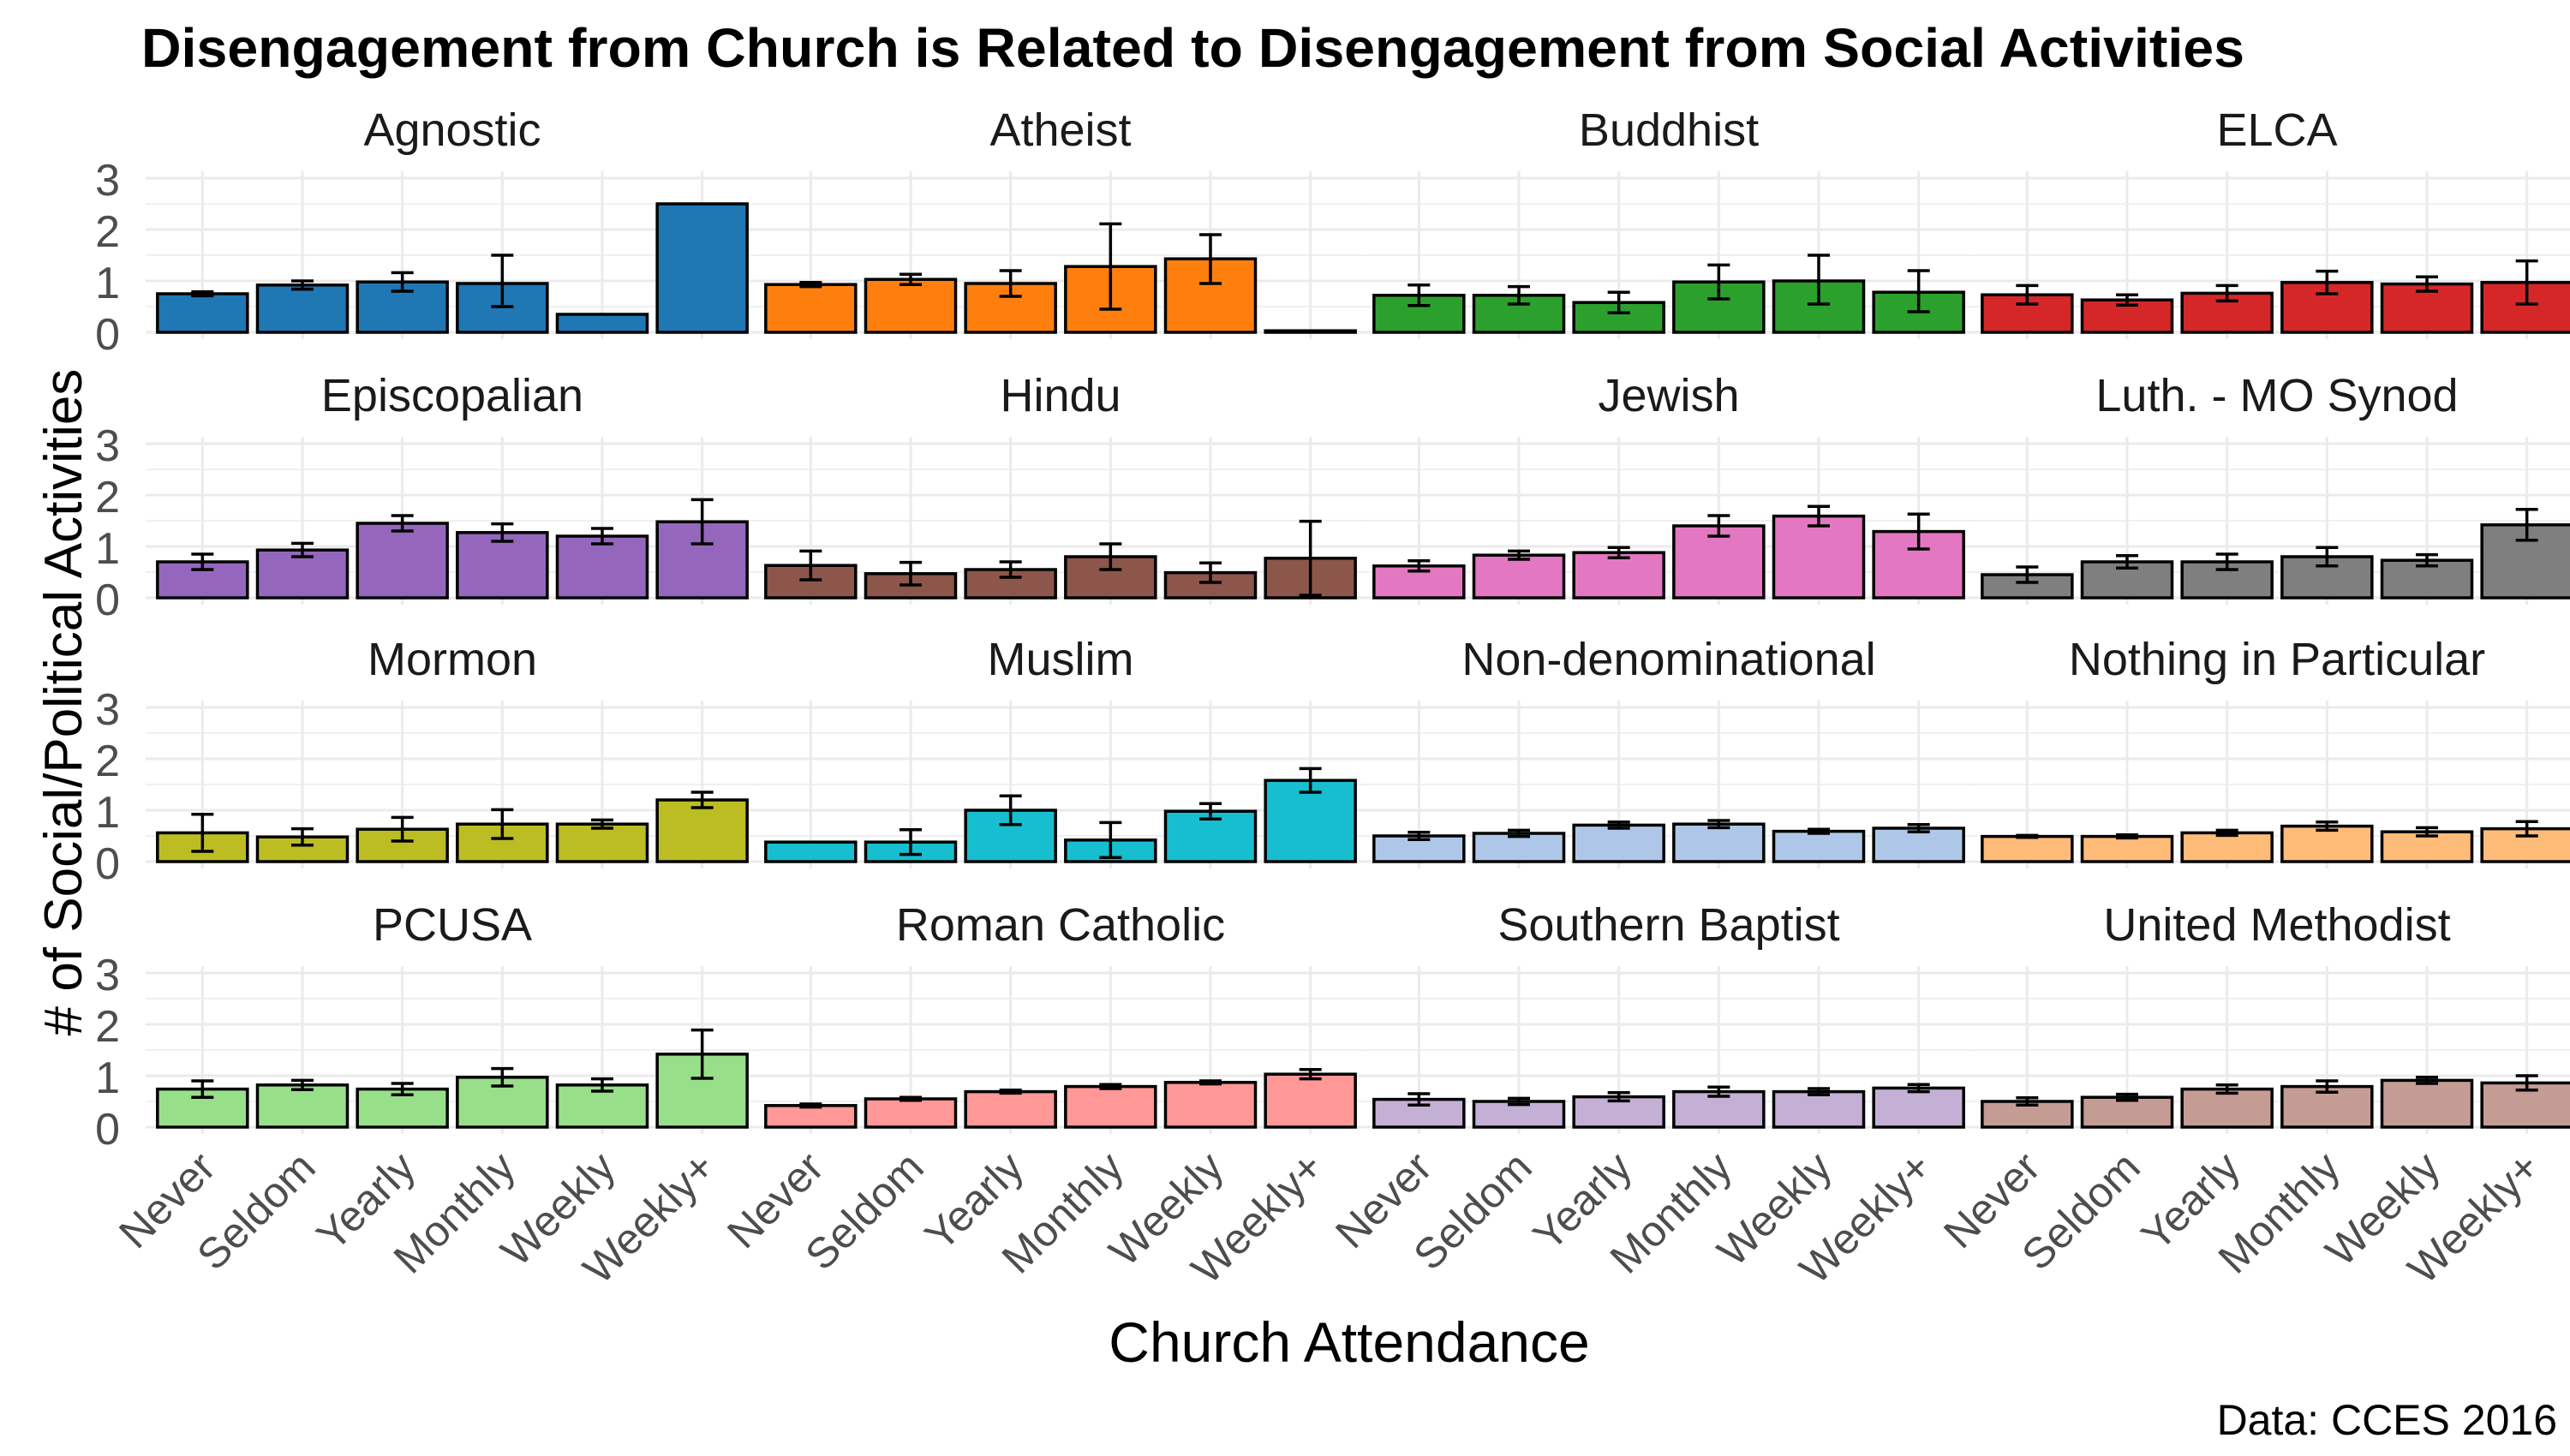 This screenshot has width=2570, height=1456. Describe the element at coordinates (1061, 751) in the screenshot. I see `facet-panel: Muslim` at that location.